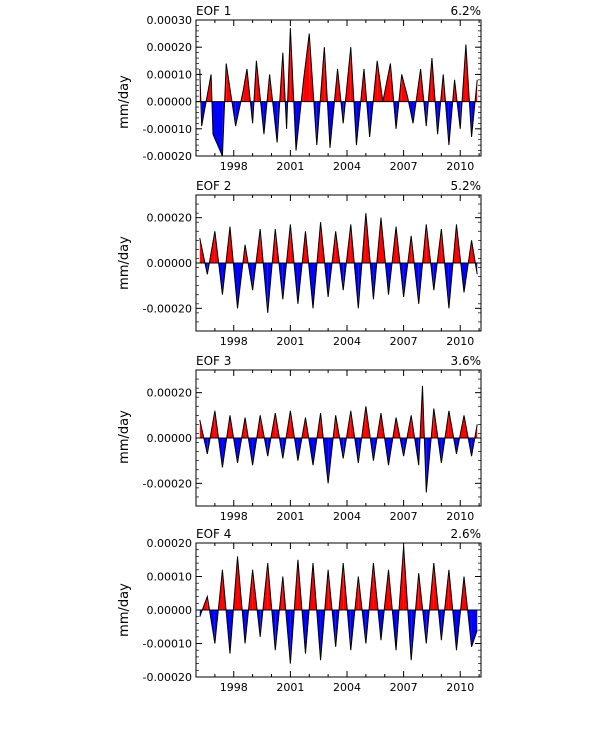 Image resolution: width=607 pixels, height=737 pixels. Describe the element at coordinates (466, 11) in the screenshot. I see `panel-variance: 6.2%` at that location.